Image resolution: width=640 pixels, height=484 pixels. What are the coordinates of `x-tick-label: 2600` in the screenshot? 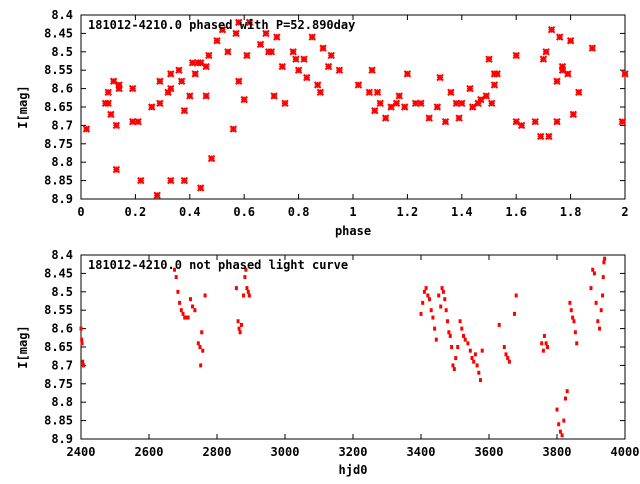 It's located at (149, 452).